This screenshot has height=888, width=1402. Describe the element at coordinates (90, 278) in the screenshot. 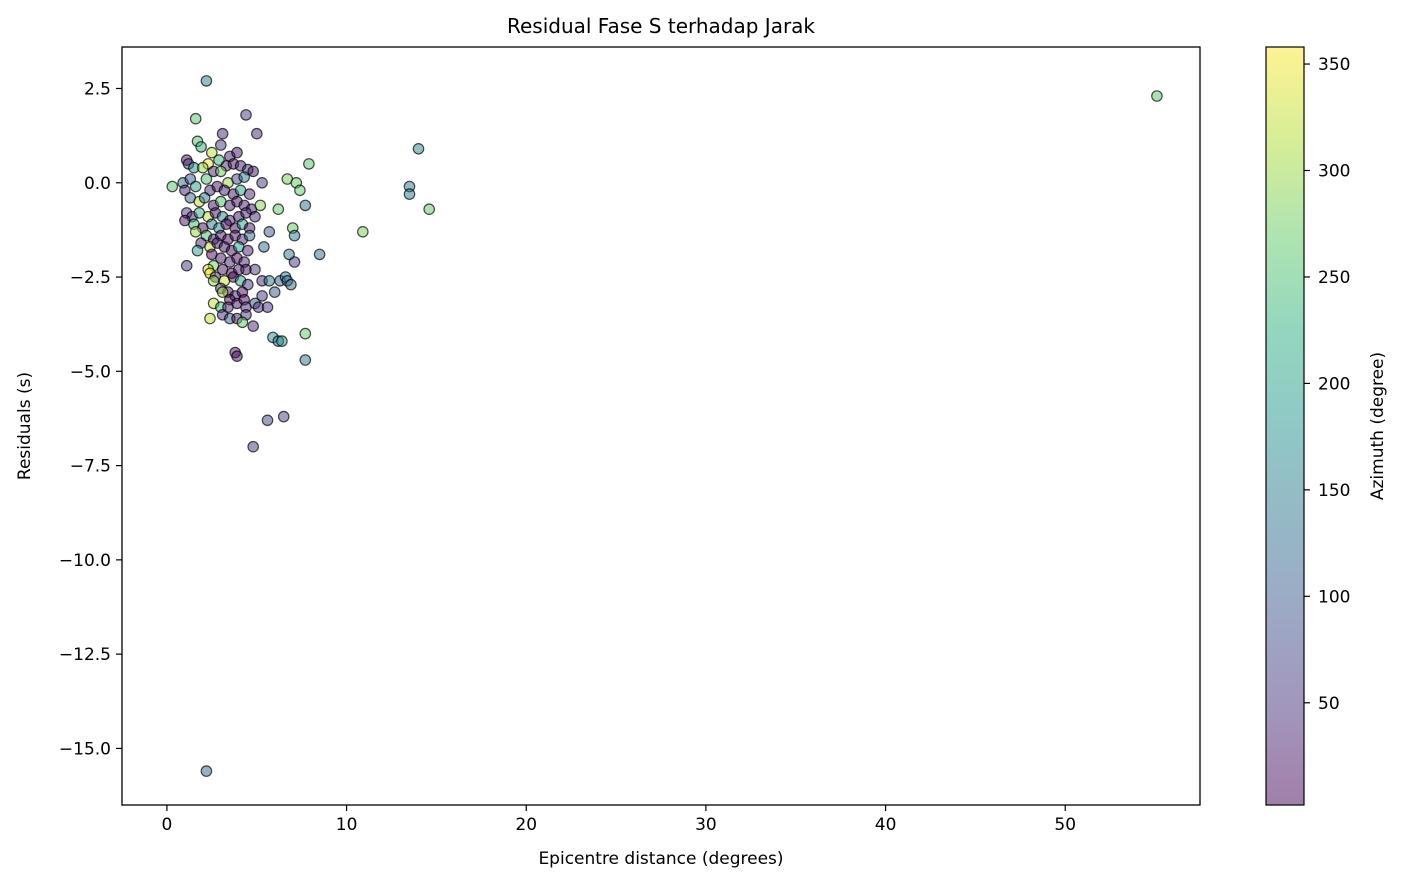

I see `y-tick-label-2: −2.5` at that location.